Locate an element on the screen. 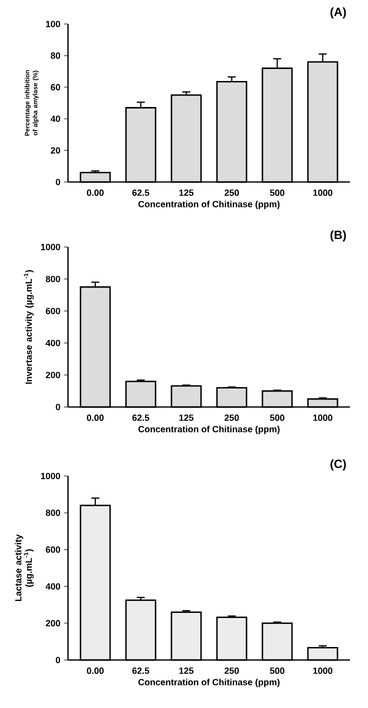 The image size is (368, 708). y-axis-title: Invertase activity (µg.mL$^{-1}$) is located at coordinates (29, 327).